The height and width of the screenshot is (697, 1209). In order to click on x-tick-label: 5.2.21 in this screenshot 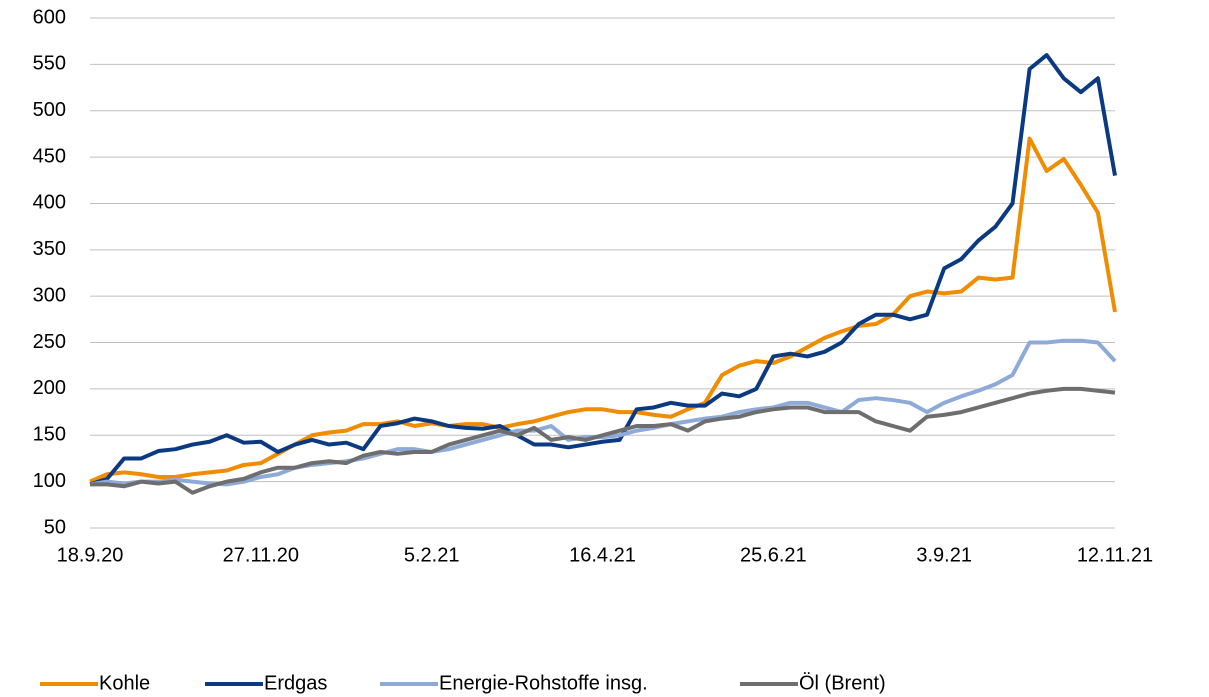, I will do `click(432, 555)`.